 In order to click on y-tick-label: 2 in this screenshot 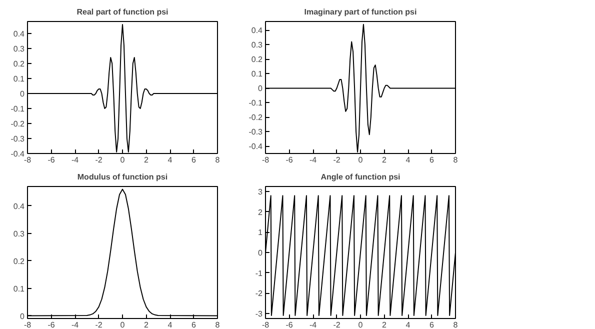, I will do `click(261, 212)`.